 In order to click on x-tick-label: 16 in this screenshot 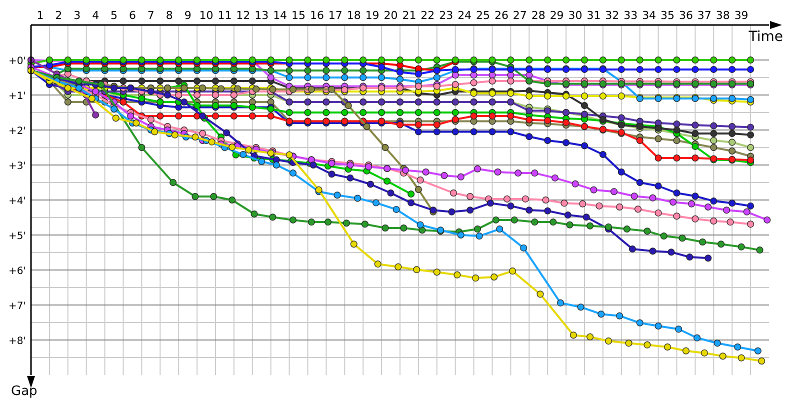, I will do `click(317, 15)`.